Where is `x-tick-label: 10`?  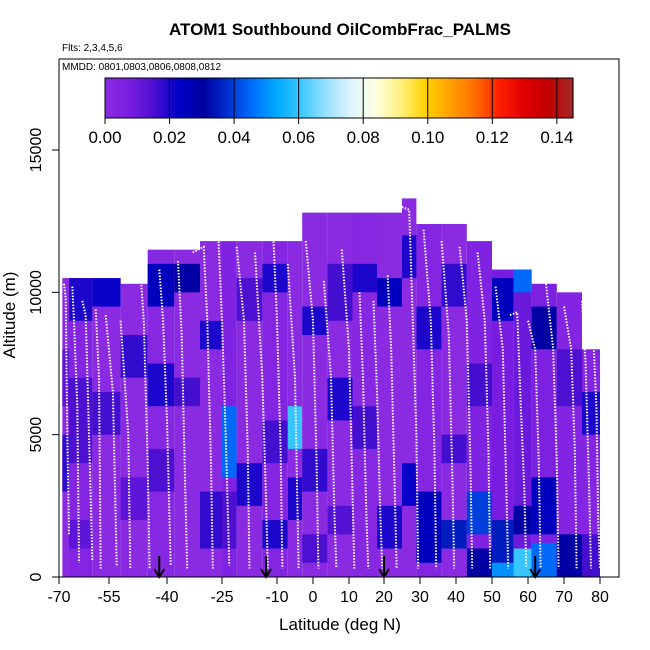
x-tick-label: 10 is located at coordinates (349, 597).